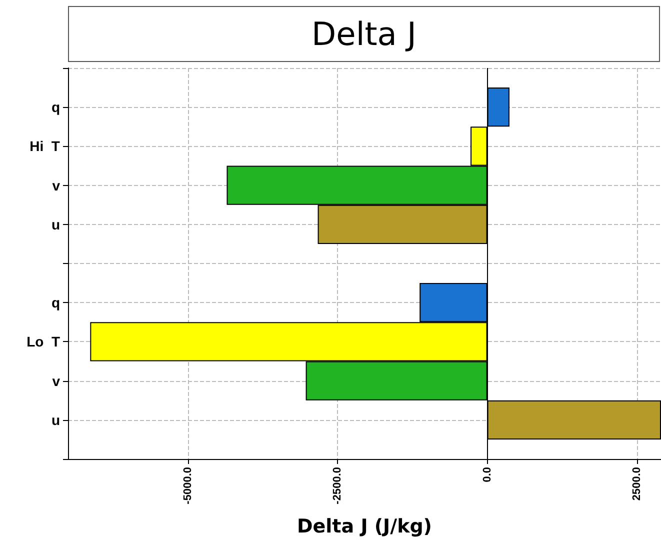 This screenshot has height=541, width=661. I want to click on y-tick-label: Hi T, so click(45, 146).